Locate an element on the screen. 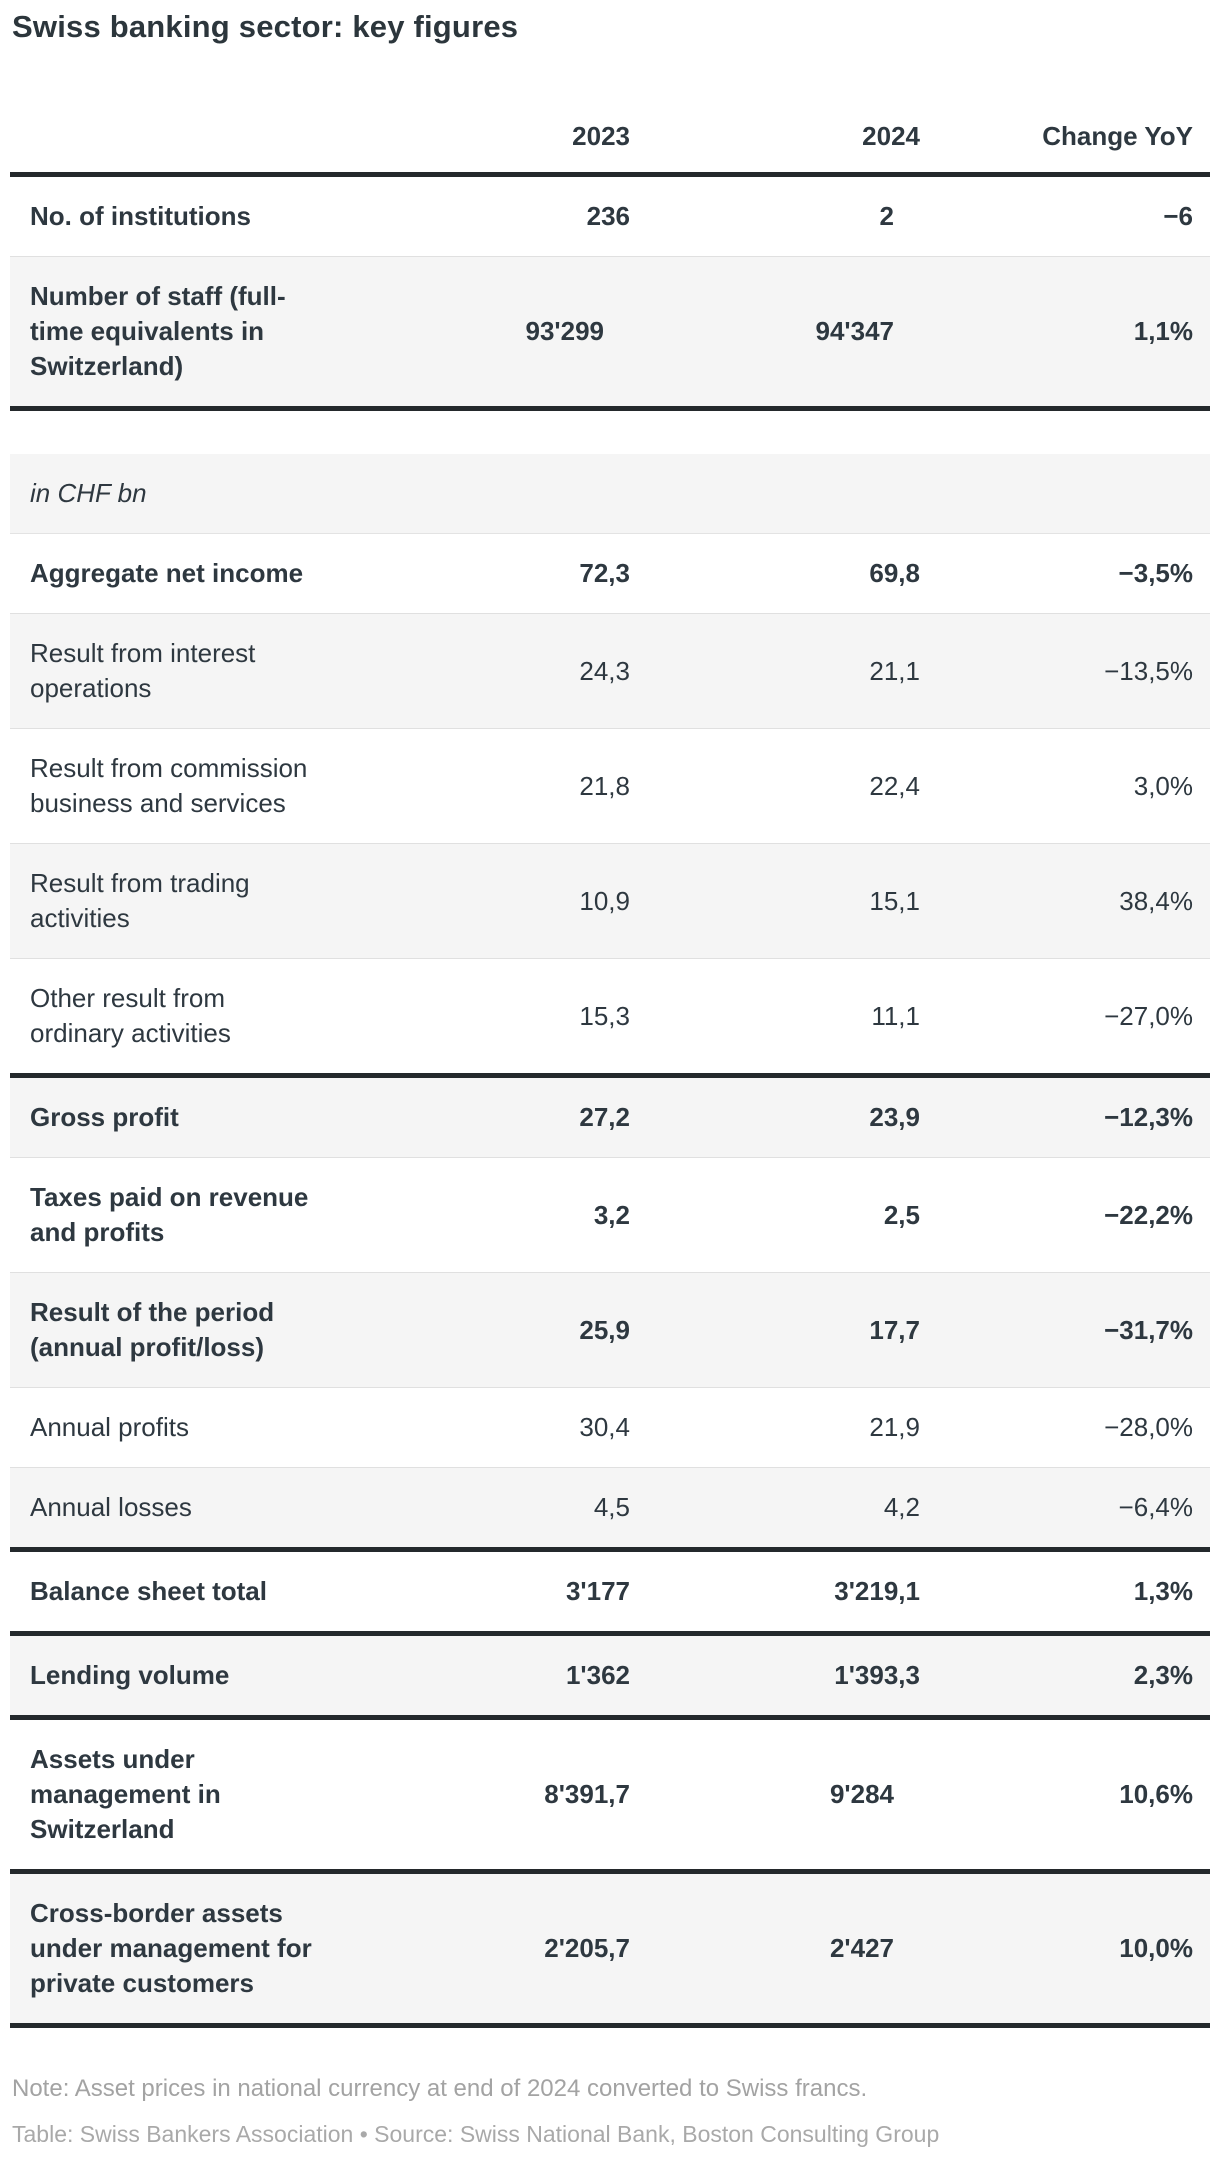 Image resolution: width=1220 pixels, height=2158 pixels. value-yoy: −3,5% is located at coordinates (1155, 573).